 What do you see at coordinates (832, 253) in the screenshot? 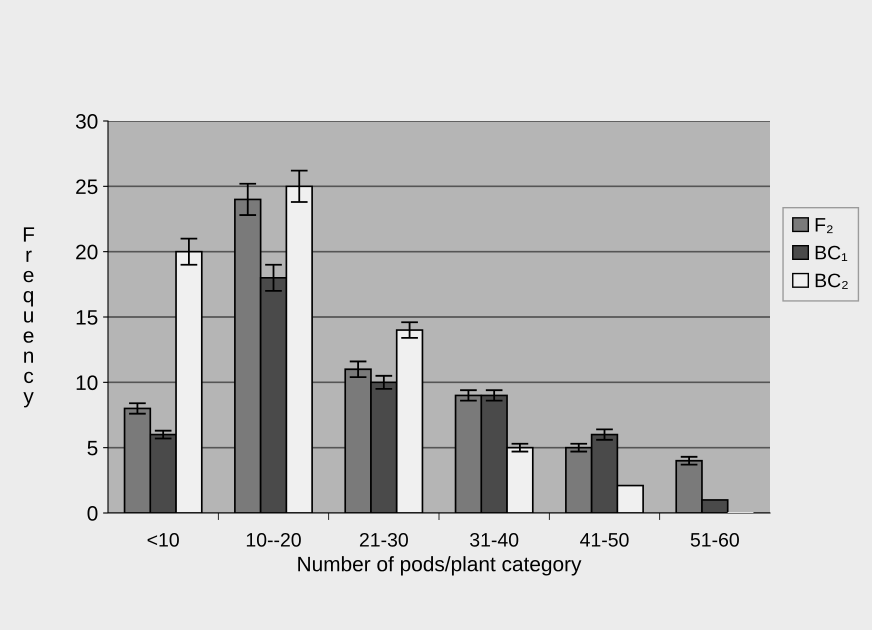
I see `legend-label: BC₁` at bounding box center [832, 253].